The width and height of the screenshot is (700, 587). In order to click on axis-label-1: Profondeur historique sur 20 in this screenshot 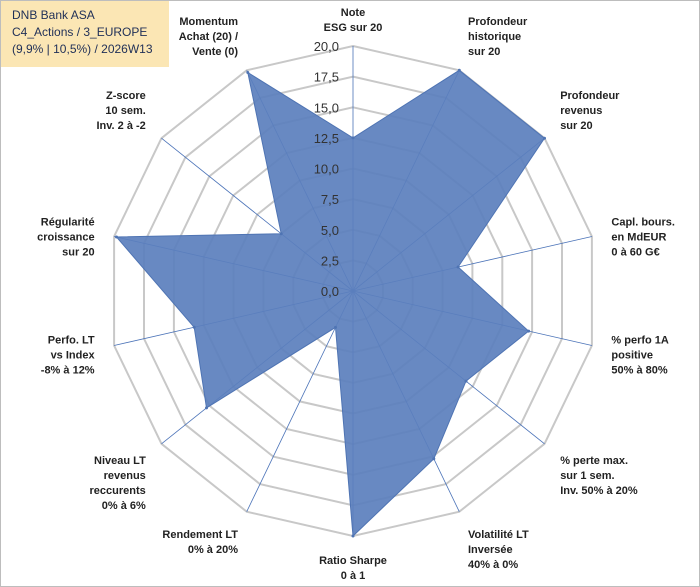, I will do `click(498, 37)`.